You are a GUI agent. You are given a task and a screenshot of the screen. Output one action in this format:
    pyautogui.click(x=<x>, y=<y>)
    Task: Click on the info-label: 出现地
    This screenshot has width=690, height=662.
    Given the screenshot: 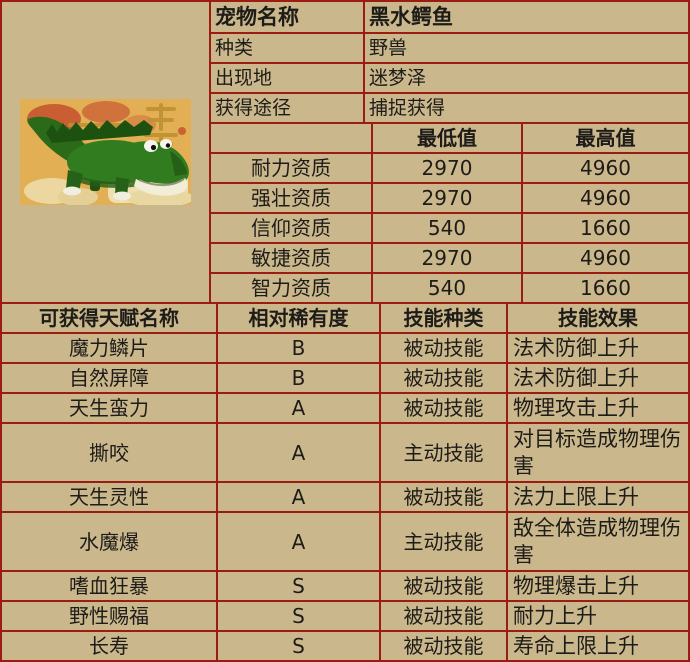 What is the action you would take?
    pyautogui.click(x=287, y=78)
    